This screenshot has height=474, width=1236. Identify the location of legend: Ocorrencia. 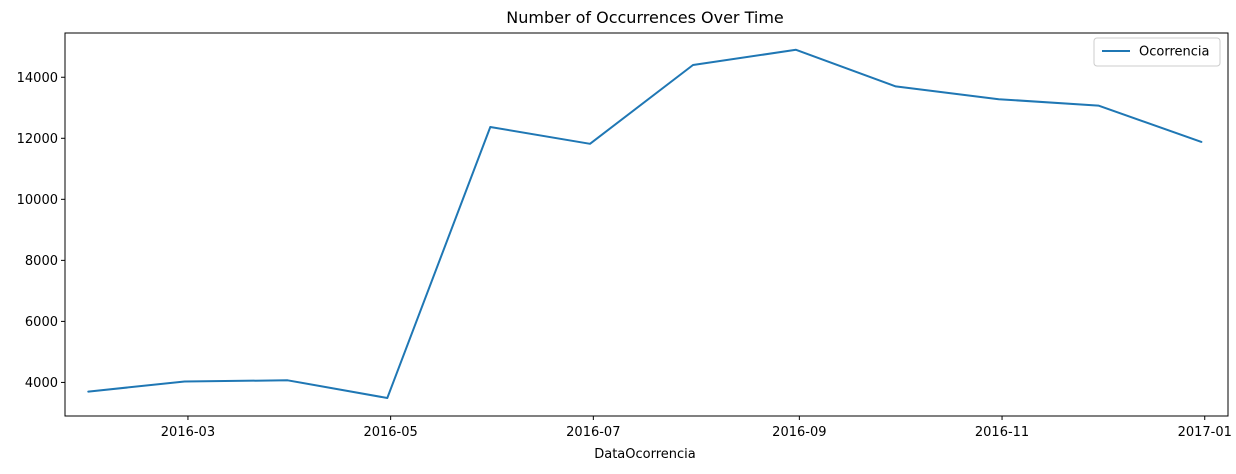
(1157, 52).